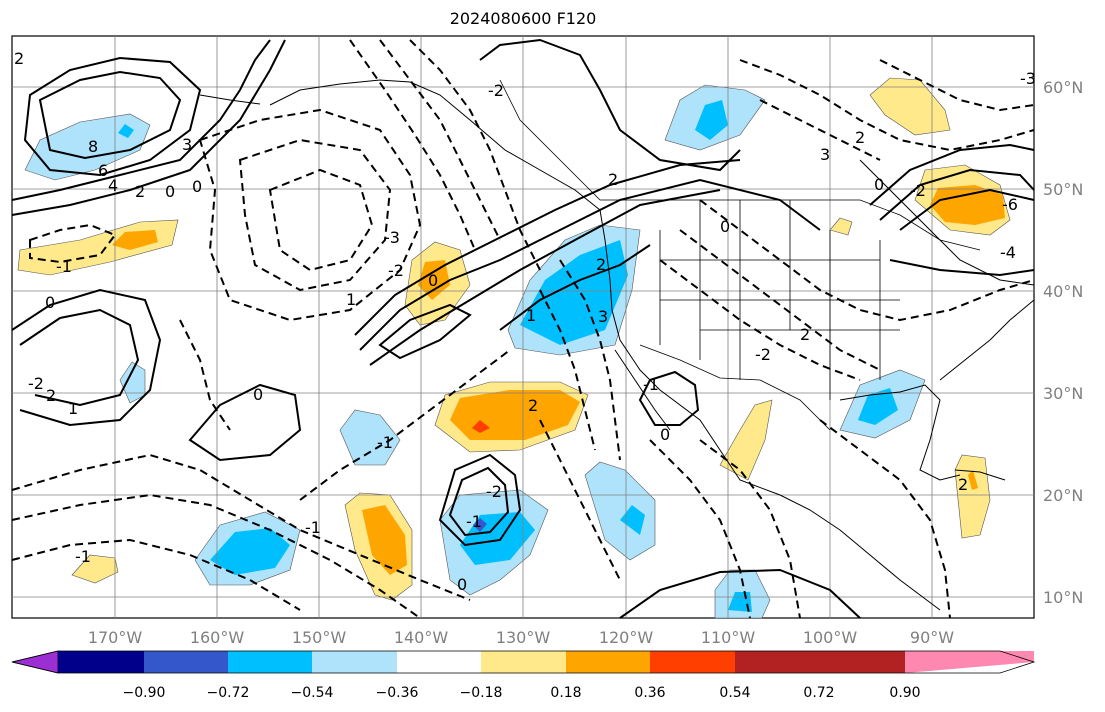  Describe the element at coordinates (740, 593) in the screenshot. I see `contour-solid-south` at that location.